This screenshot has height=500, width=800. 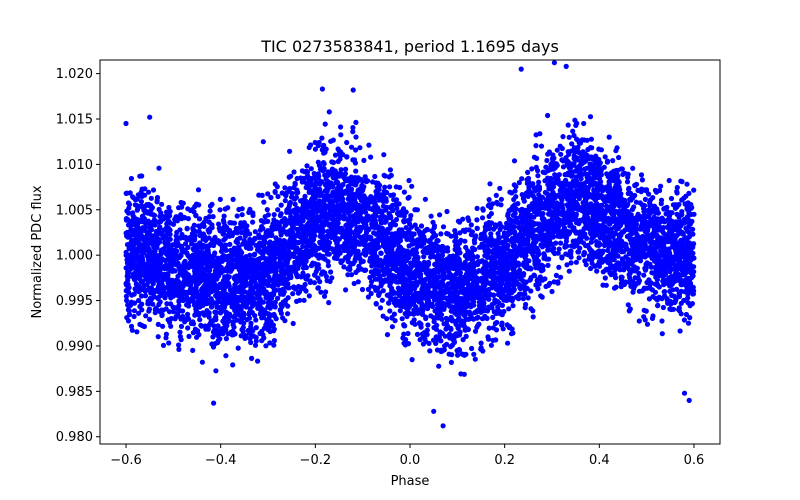 I want to click on chart-title: TIC 0273583841, period 1.1695 days, so click(x=409, y=46).